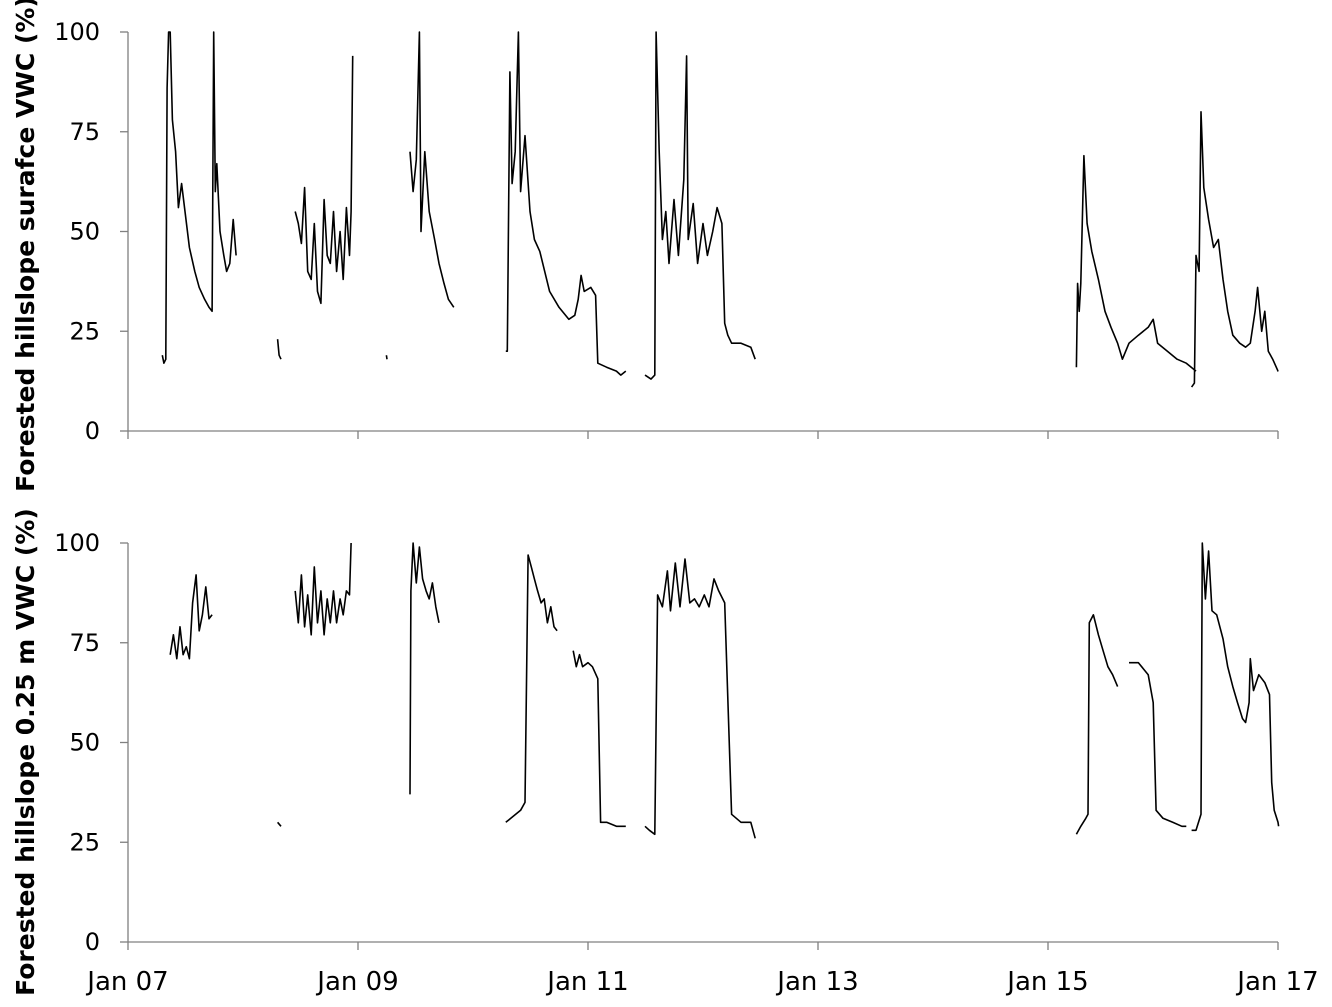 This screenshot has height=1007, width=1332. I want to click on x-tick-label: Jan 15, so click(1046, 982).